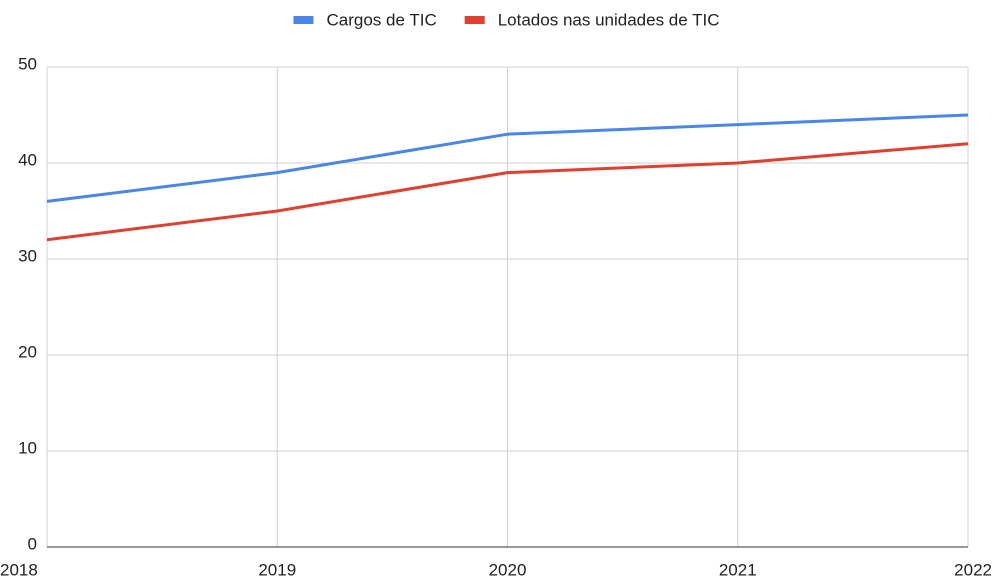 The width and height of the screenshot is (993, 586). Describe the element at coordinates (32, 543) in the screenshot. I see `y-tick-label: 0` at that location.